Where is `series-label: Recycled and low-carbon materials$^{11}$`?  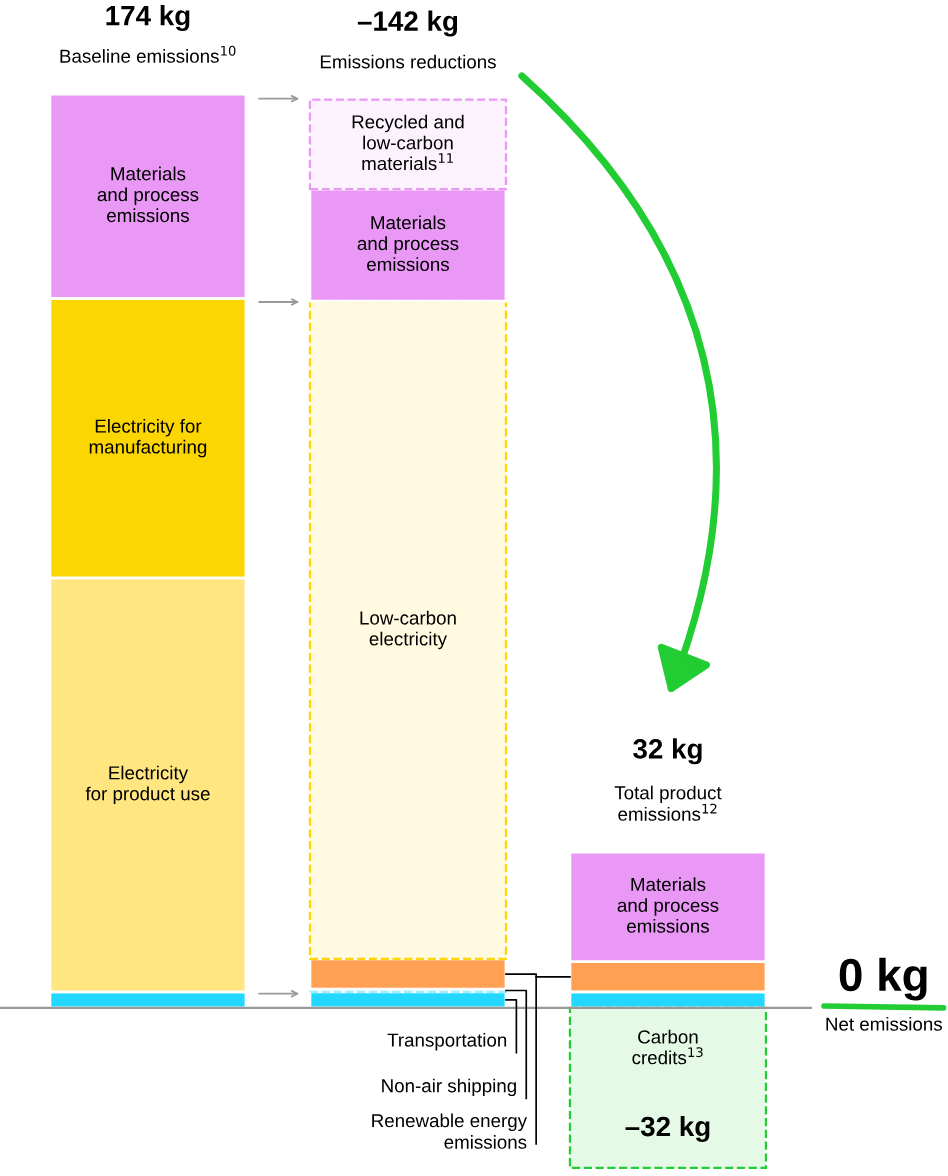 series-label: Recycled and low-carbon materials$^{11}$ is located at coordinates (408, 142).